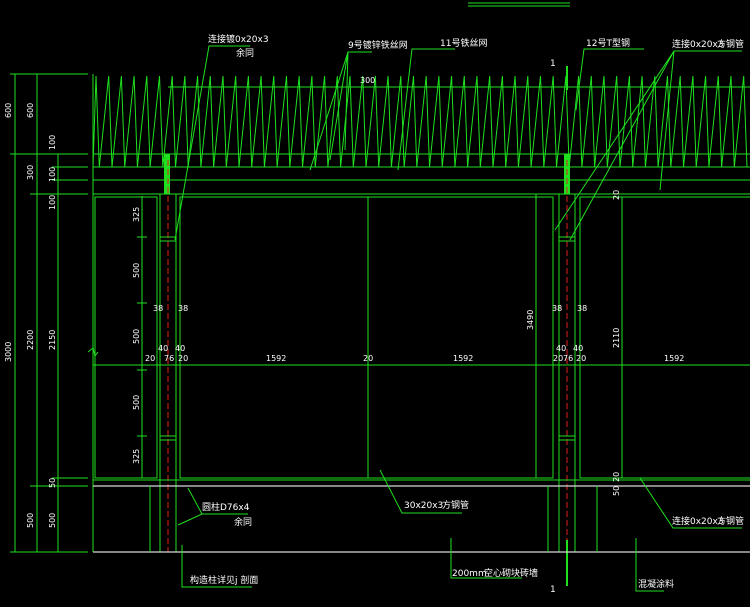 The width and height of the screenshot is (750, 607). Describe the element at coordinates (568, 358) in the screenshot. I see `dim-76-2: 76` at that location.